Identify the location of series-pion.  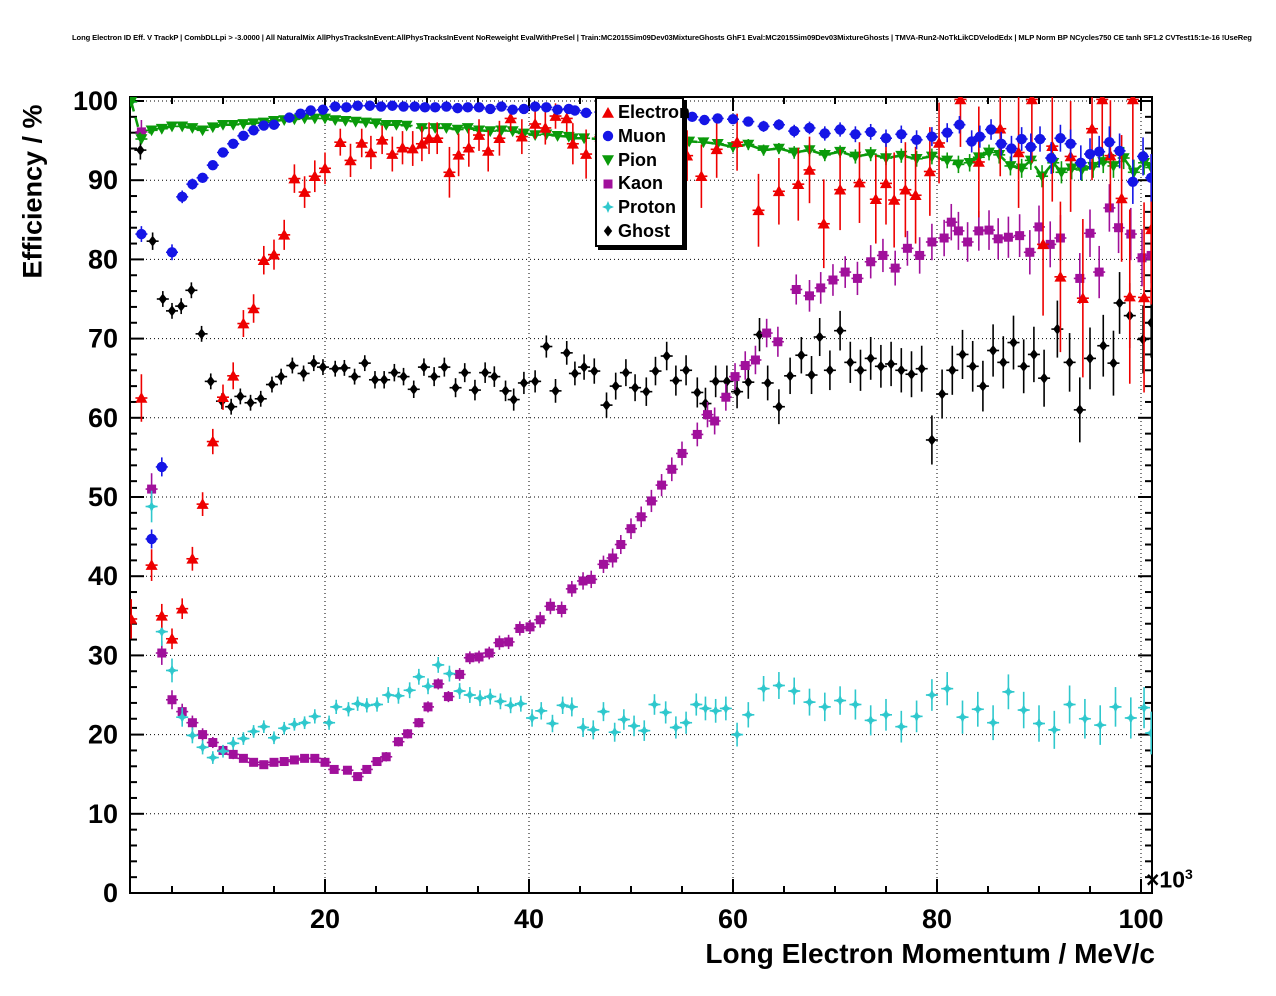
(641, 142).